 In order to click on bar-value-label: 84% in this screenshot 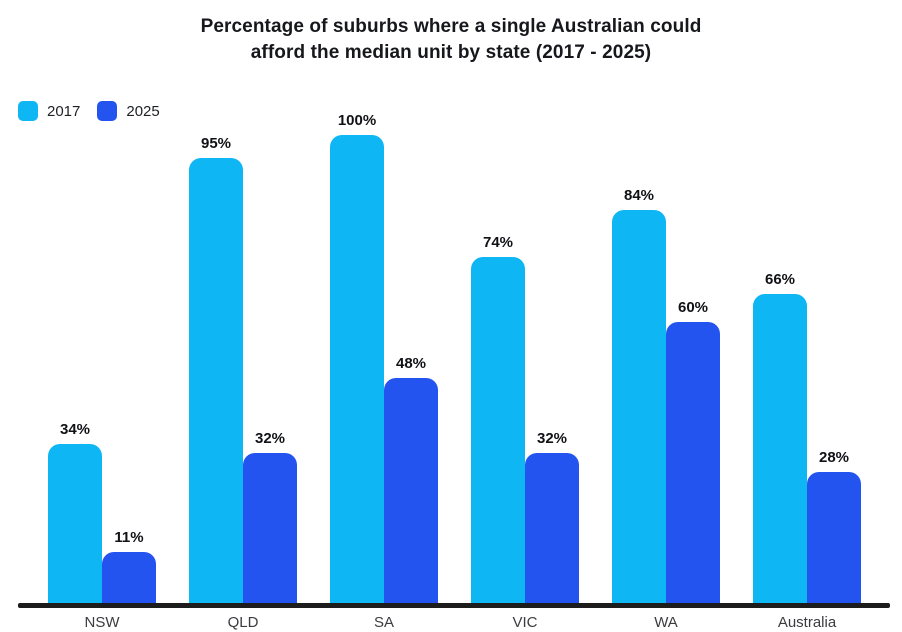, I will do `click(639, 195)`.